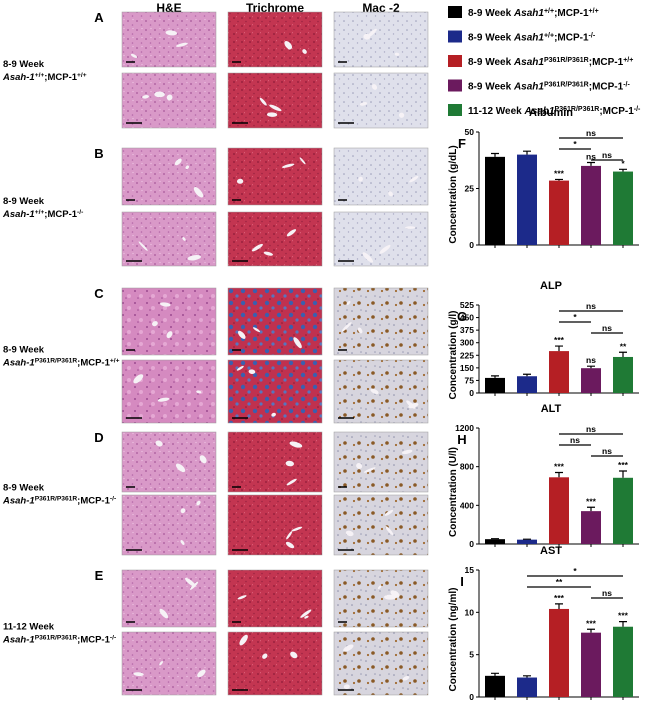 This screenshot has width=660, height=711. I want to click on text-segment: Asah1, so click(539, 111).